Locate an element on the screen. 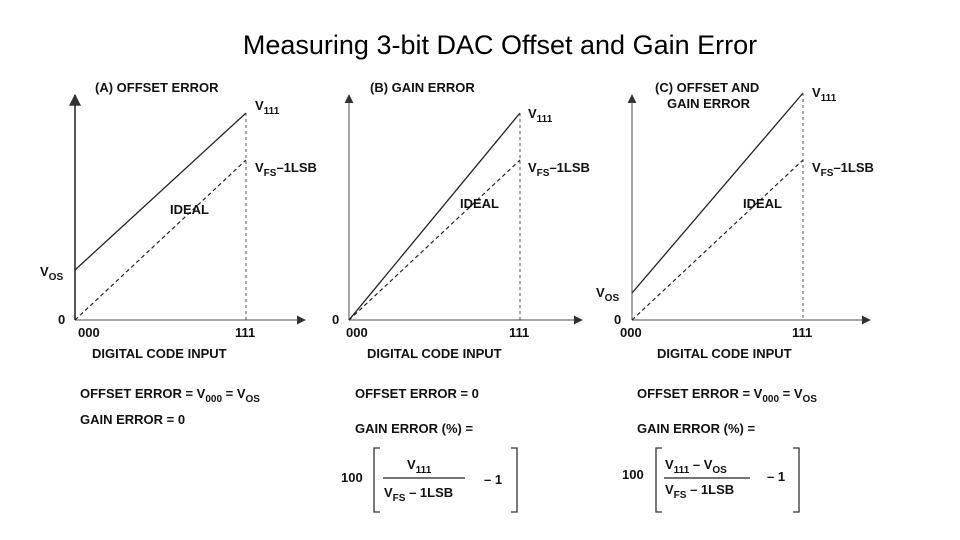 This screenshot has height=540, width=960. panel-a-zero-label: 0 is located at coordinates (61, 319).